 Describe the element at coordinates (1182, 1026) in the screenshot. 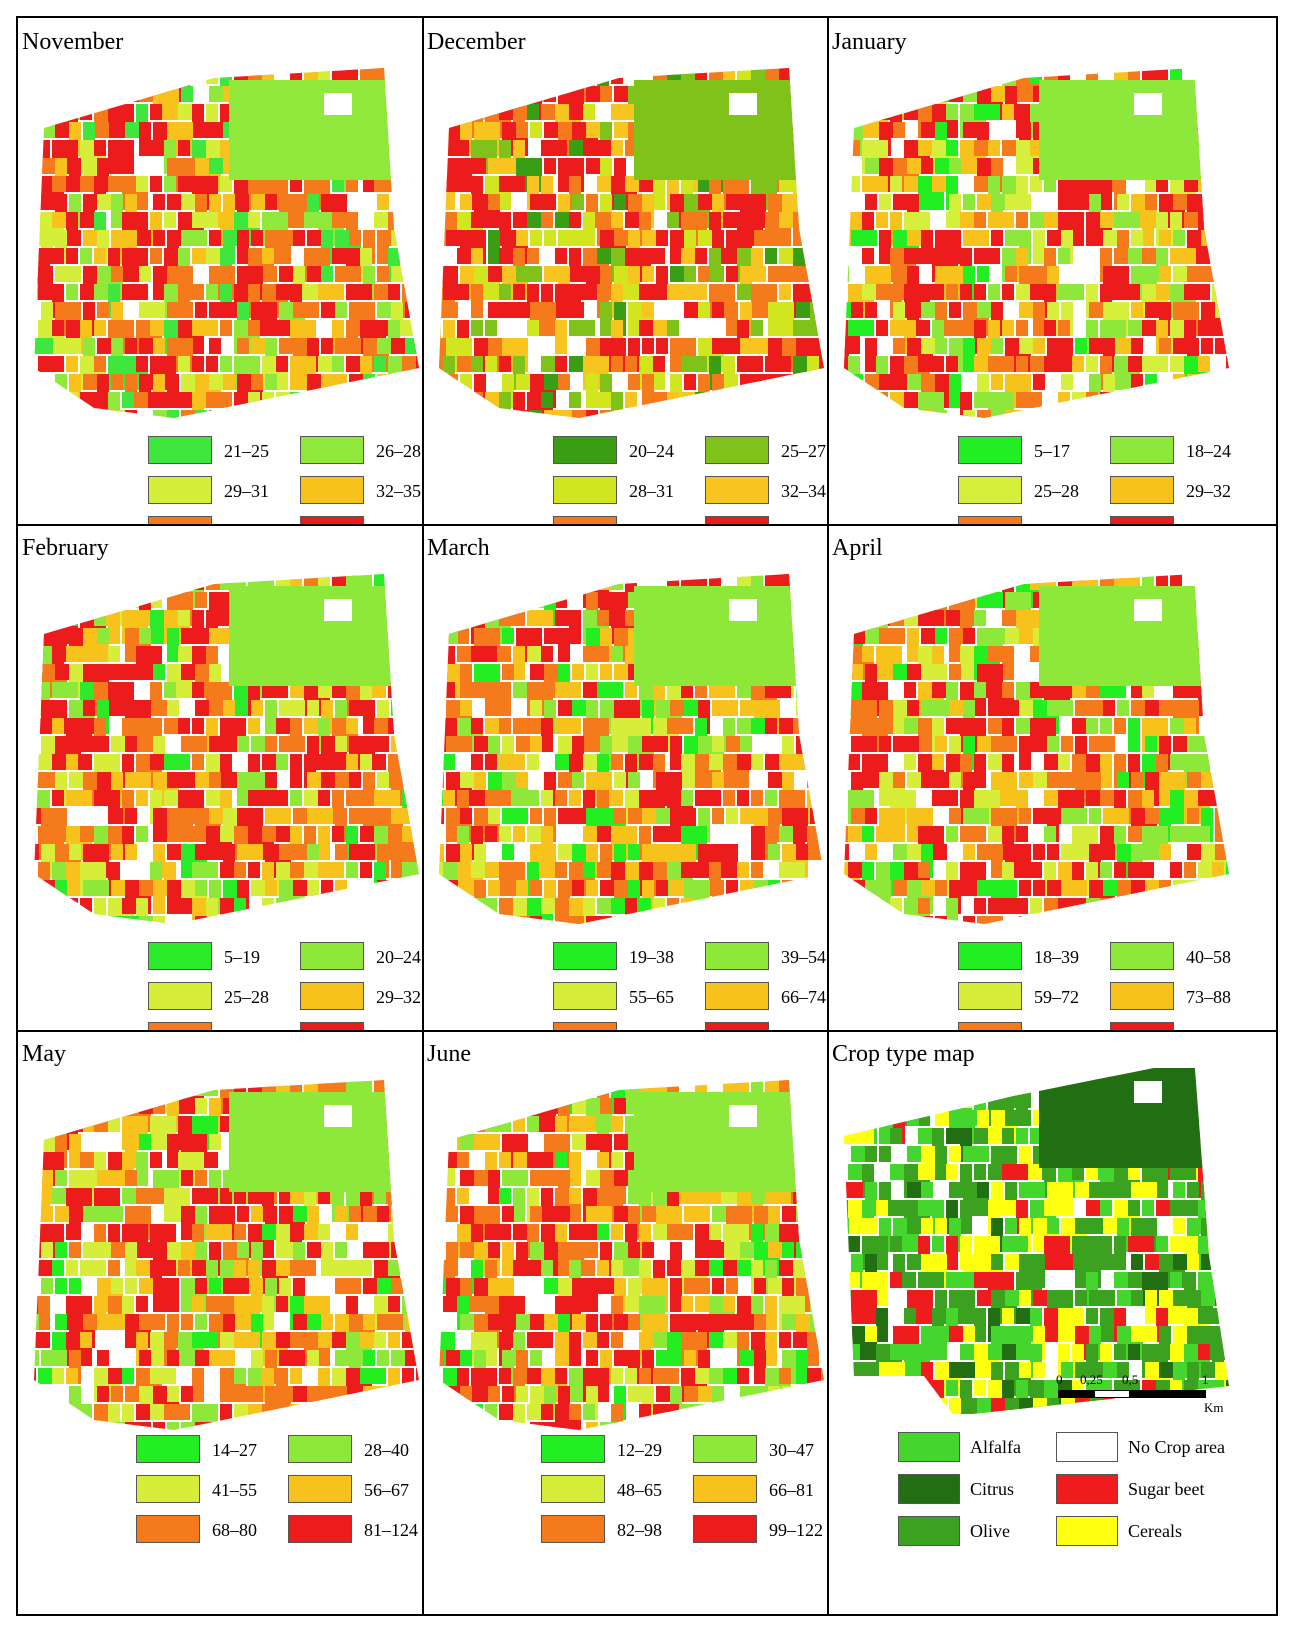

I see `legend-item: 104–125` at that location.